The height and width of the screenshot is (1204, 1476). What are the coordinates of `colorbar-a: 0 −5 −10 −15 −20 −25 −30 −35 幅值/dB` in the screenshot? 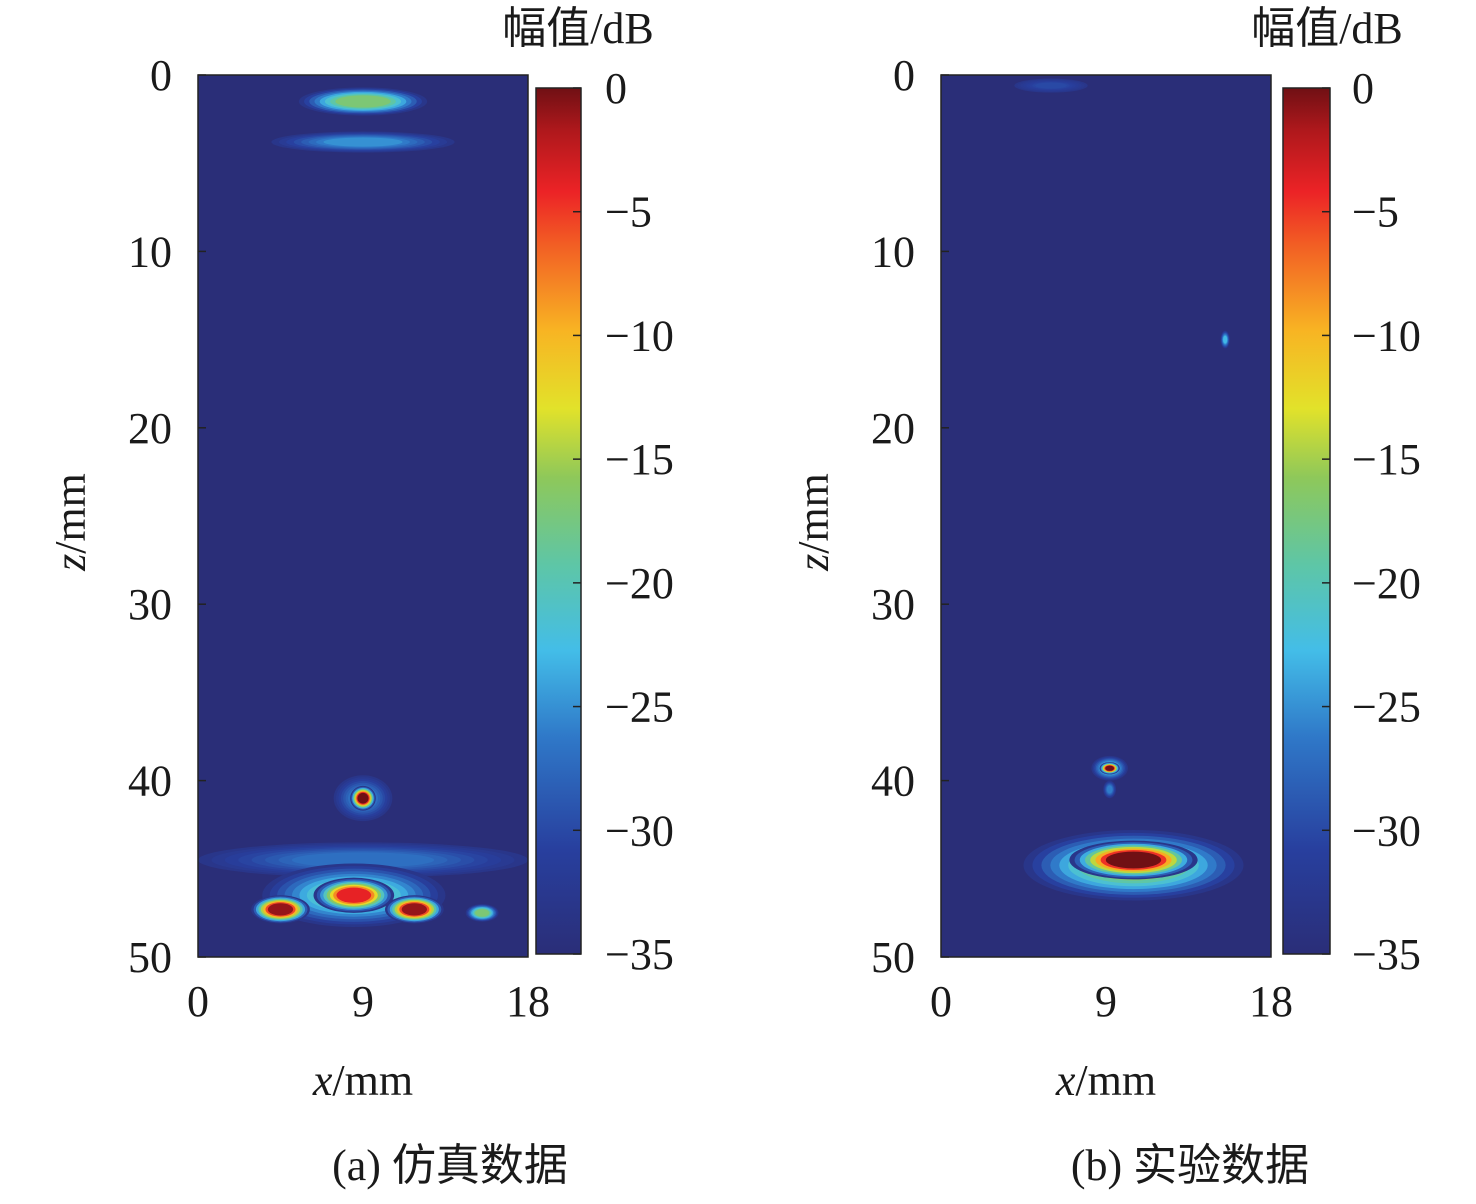 It's located at (588, 491).